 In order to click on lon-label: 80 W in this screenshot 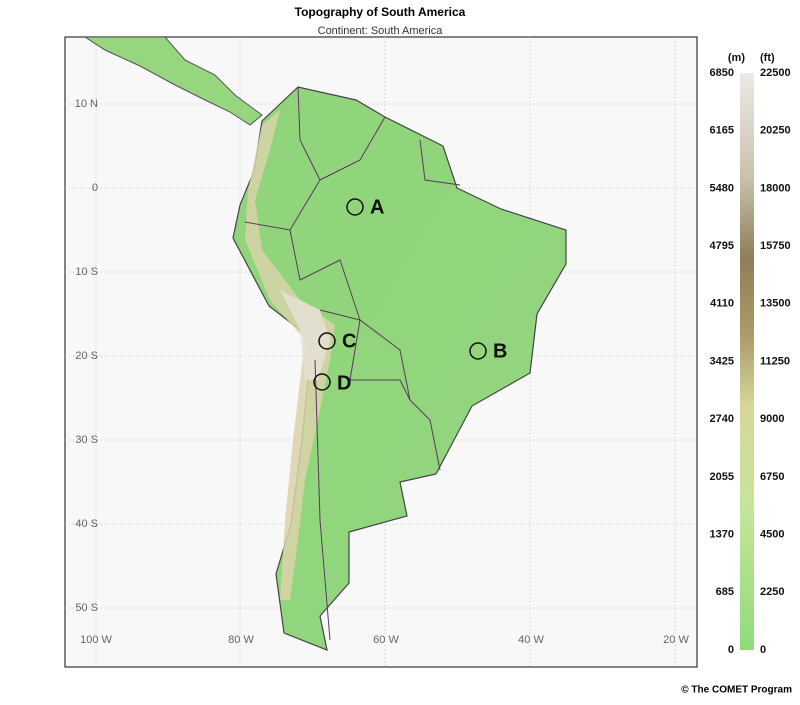, I will do `click(241, 640)`.